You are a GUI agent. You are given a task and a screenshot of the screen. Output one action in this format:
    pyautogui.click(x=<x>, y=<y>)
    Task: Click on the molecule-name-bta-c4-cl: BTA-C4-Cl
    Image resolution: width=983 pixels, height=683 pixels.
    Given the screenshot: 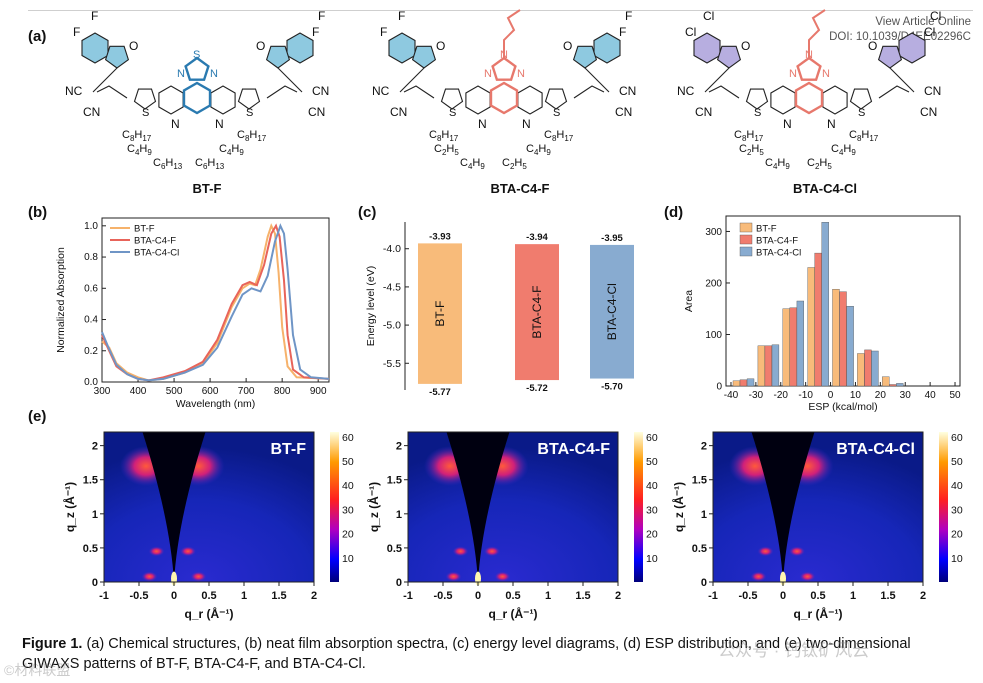 What is the action you would take?
    pyautogui.click(x=825, y=188)
    